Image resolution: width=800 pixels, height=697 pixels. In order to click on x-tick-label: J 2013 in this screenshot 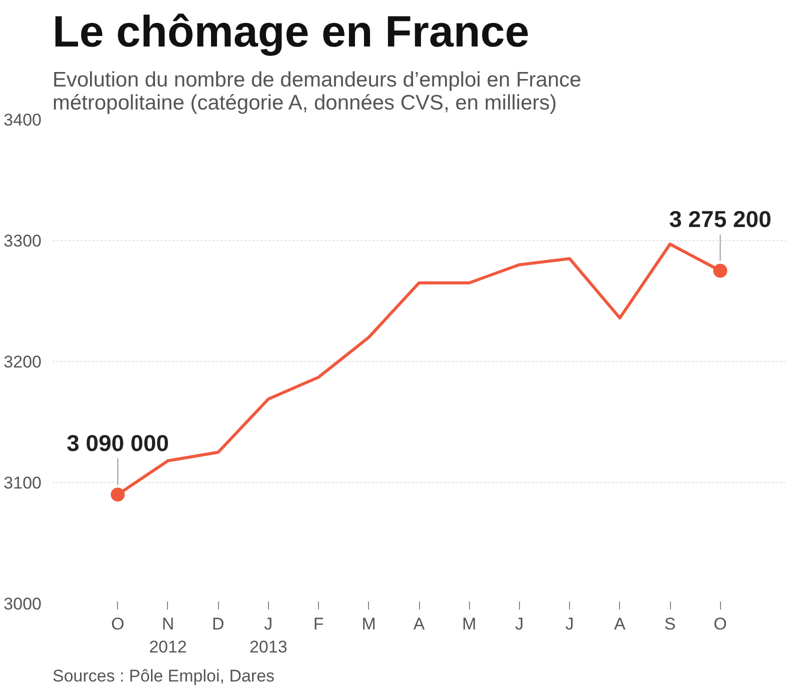, I will do `click(268, 635)`.